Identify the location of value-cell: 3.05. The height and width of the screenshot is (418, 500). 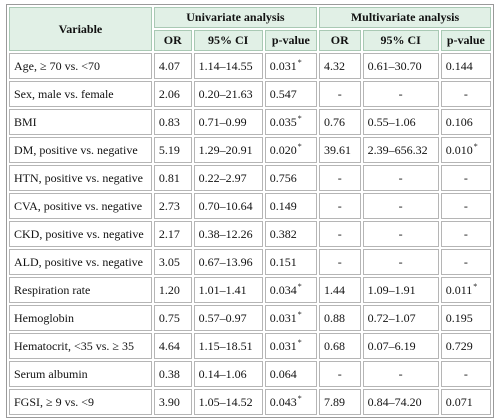
(172, 262).